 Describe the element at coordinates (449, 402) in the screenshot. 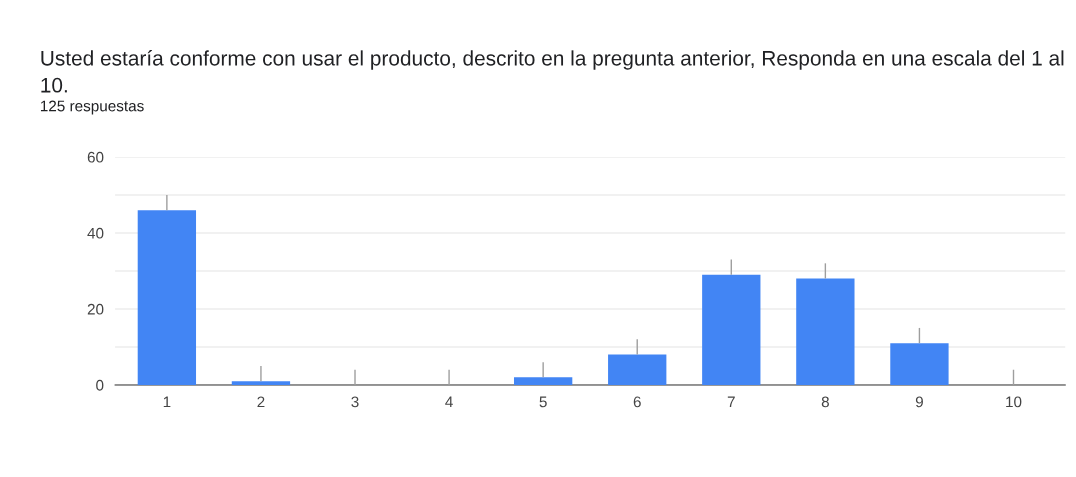

I see `x-tick-label: 4` at that location.